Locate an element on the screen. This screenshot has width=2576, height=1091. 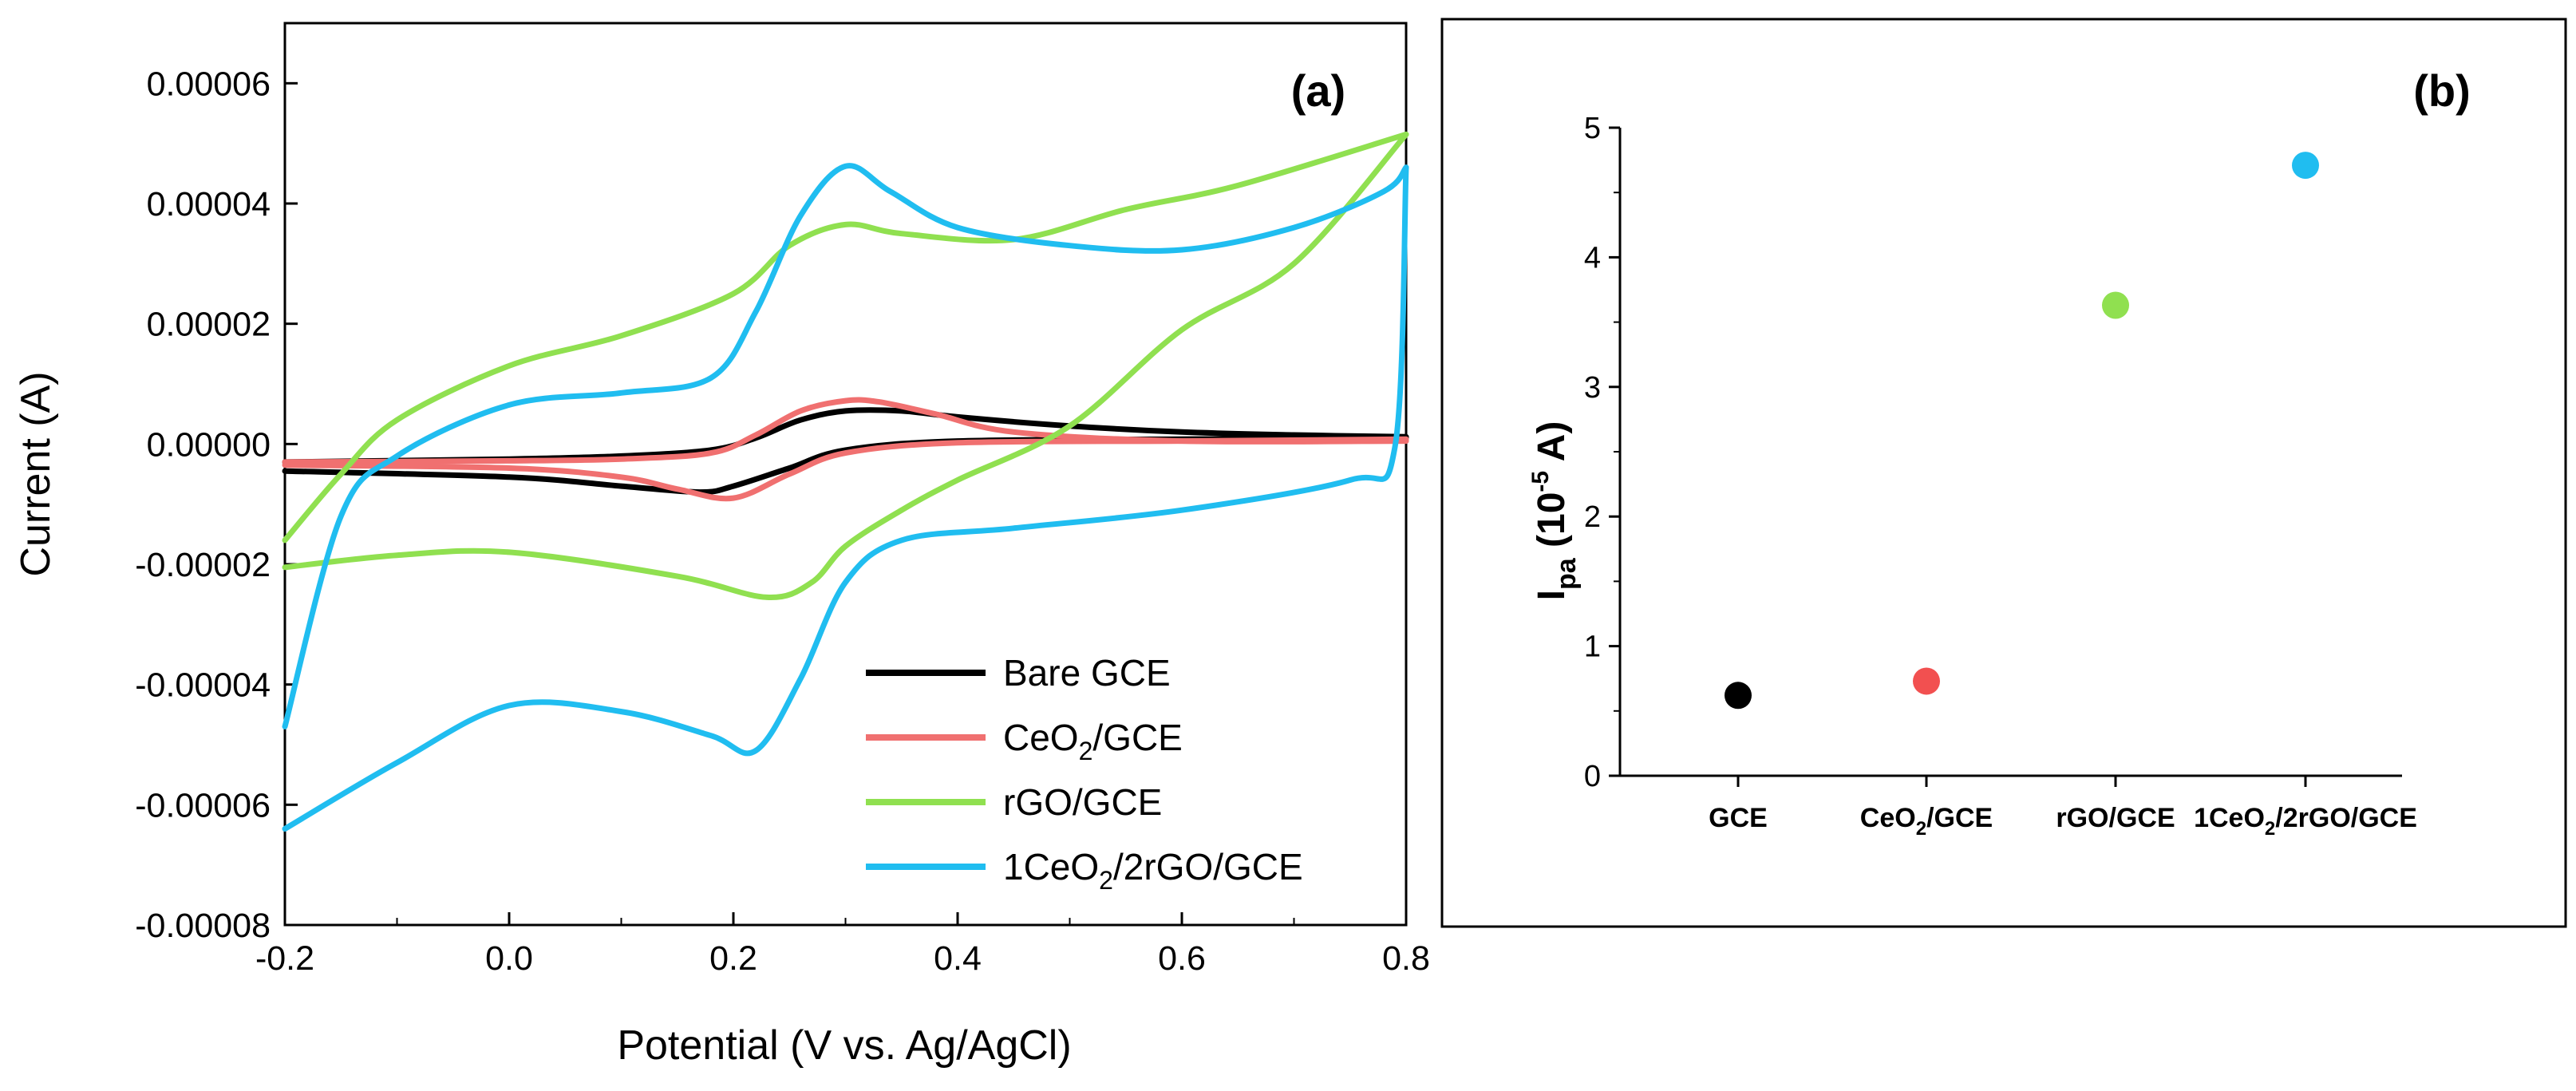
y-tick-label-b: 1 is located at coordinates (1592, 647).